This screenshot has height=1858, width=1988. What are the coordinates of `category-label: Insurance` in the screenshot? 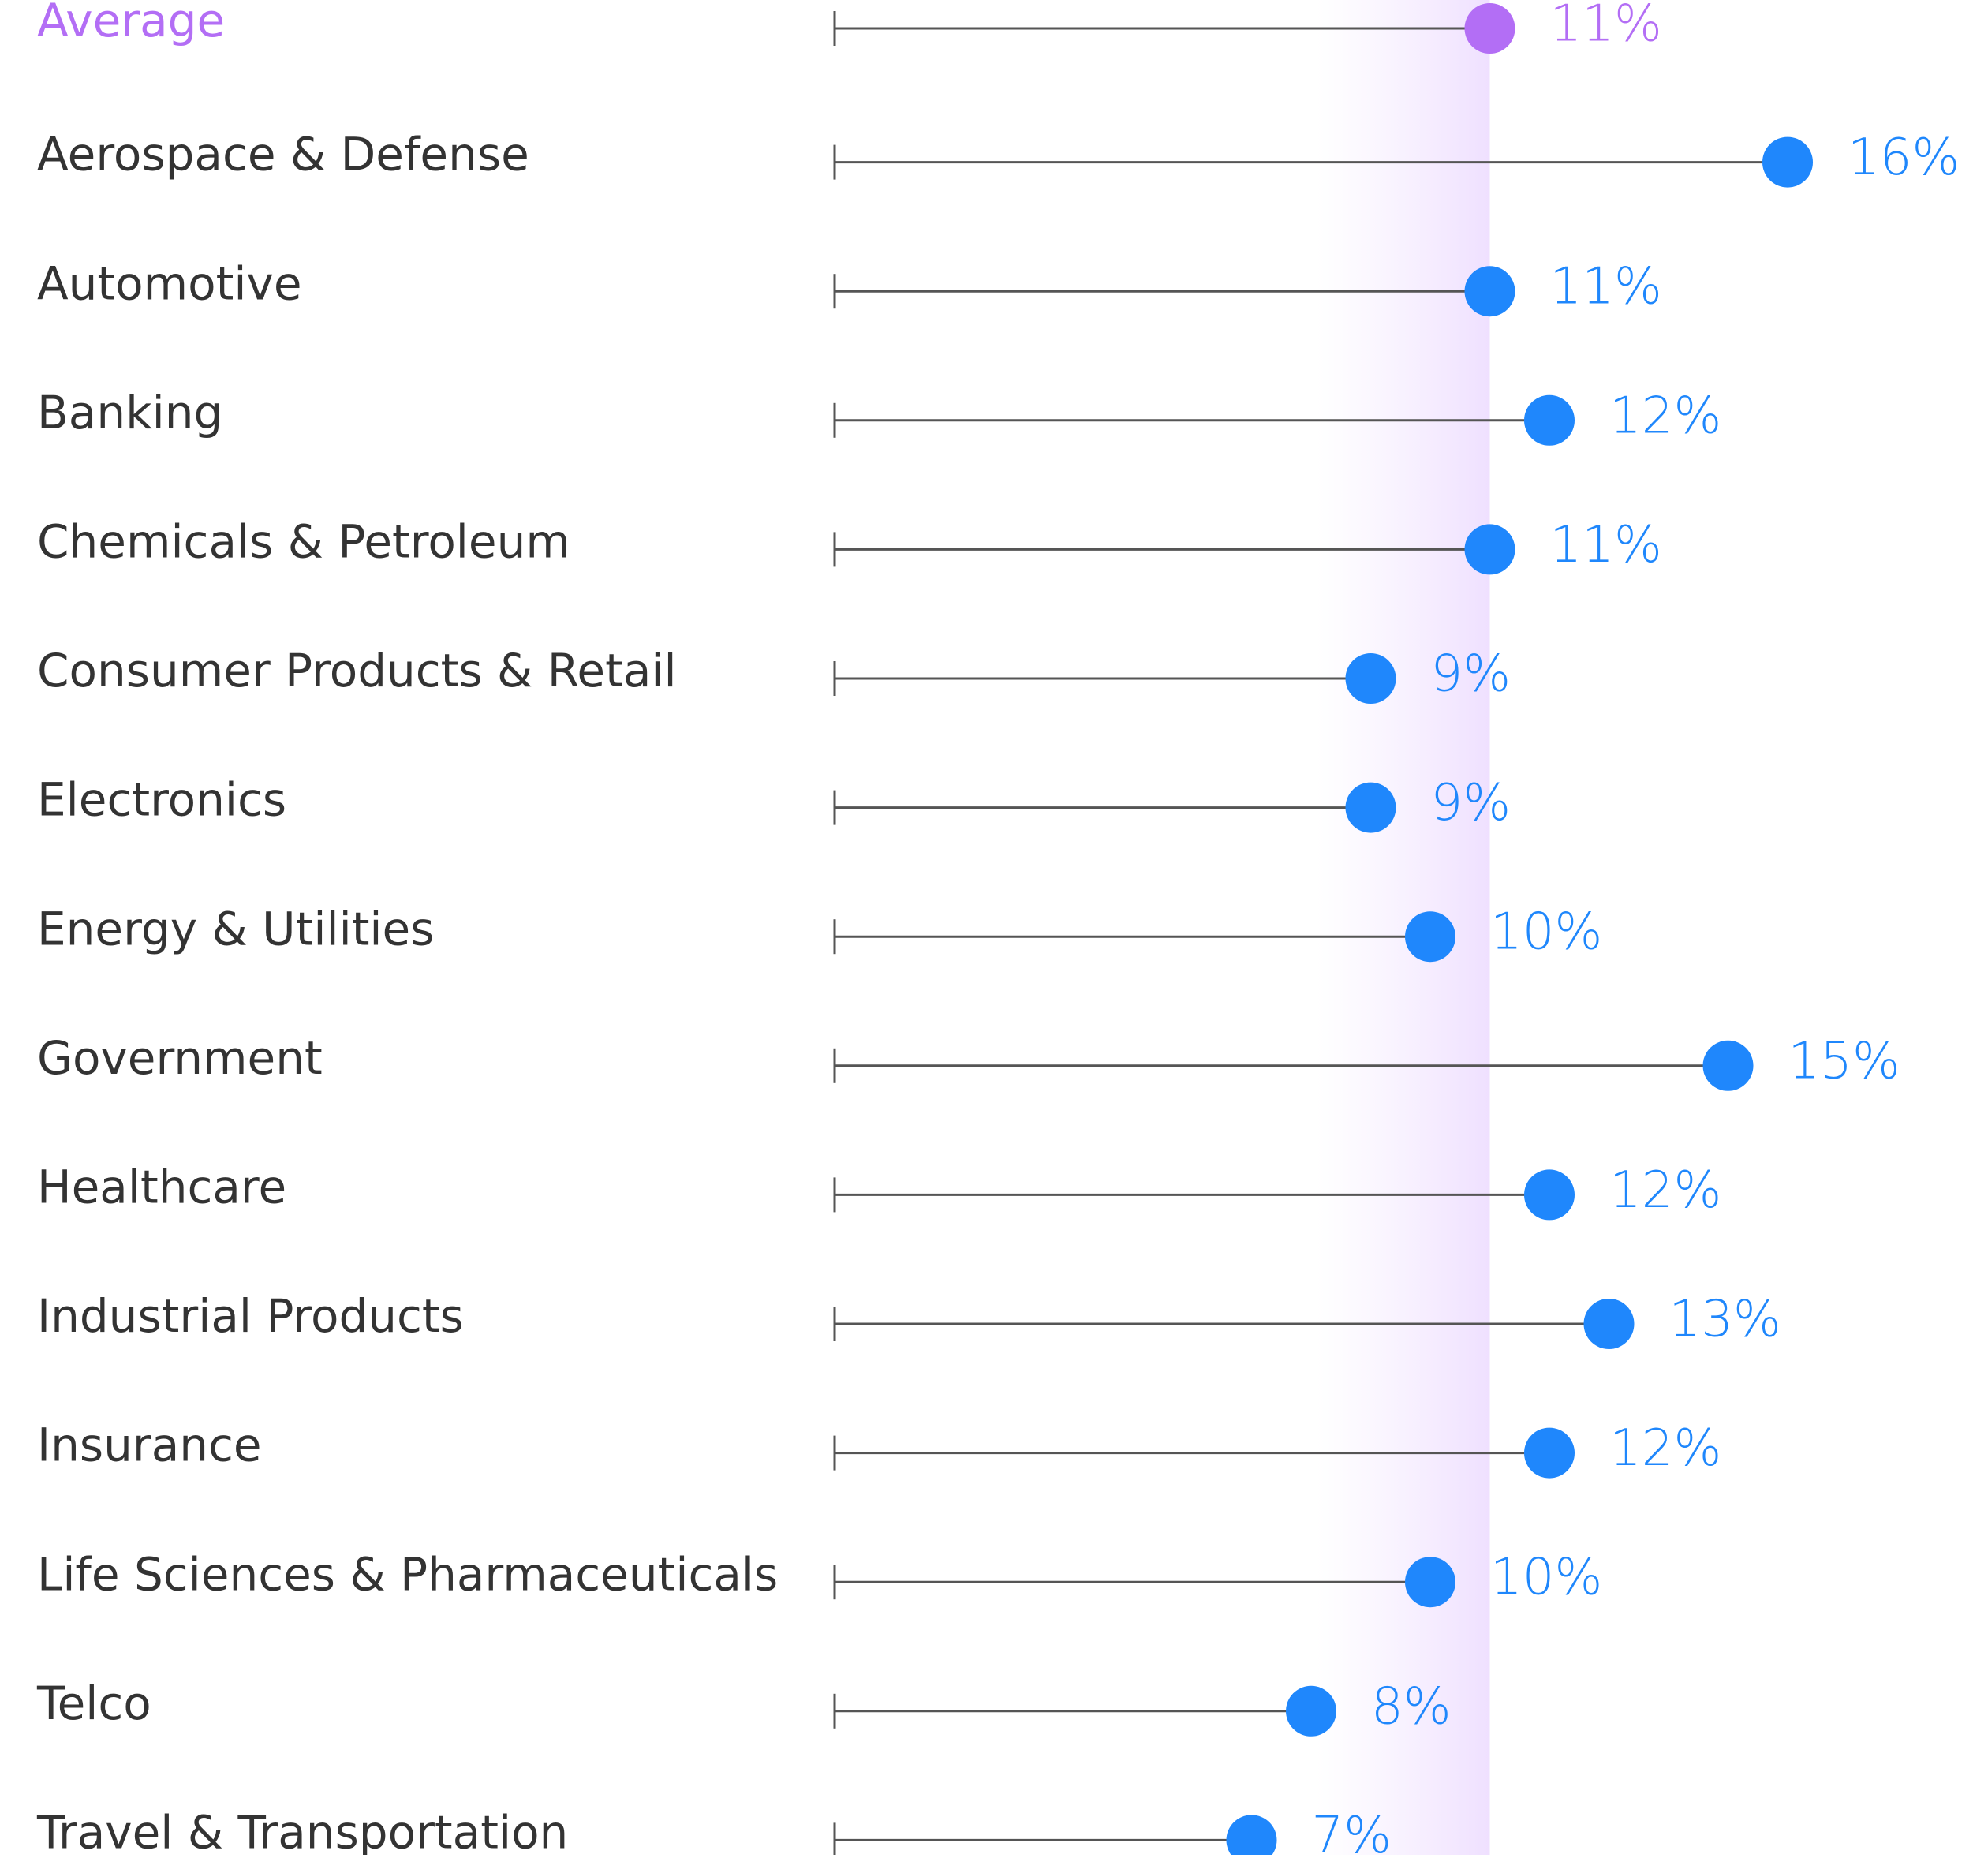 It's located at (149, 1445).